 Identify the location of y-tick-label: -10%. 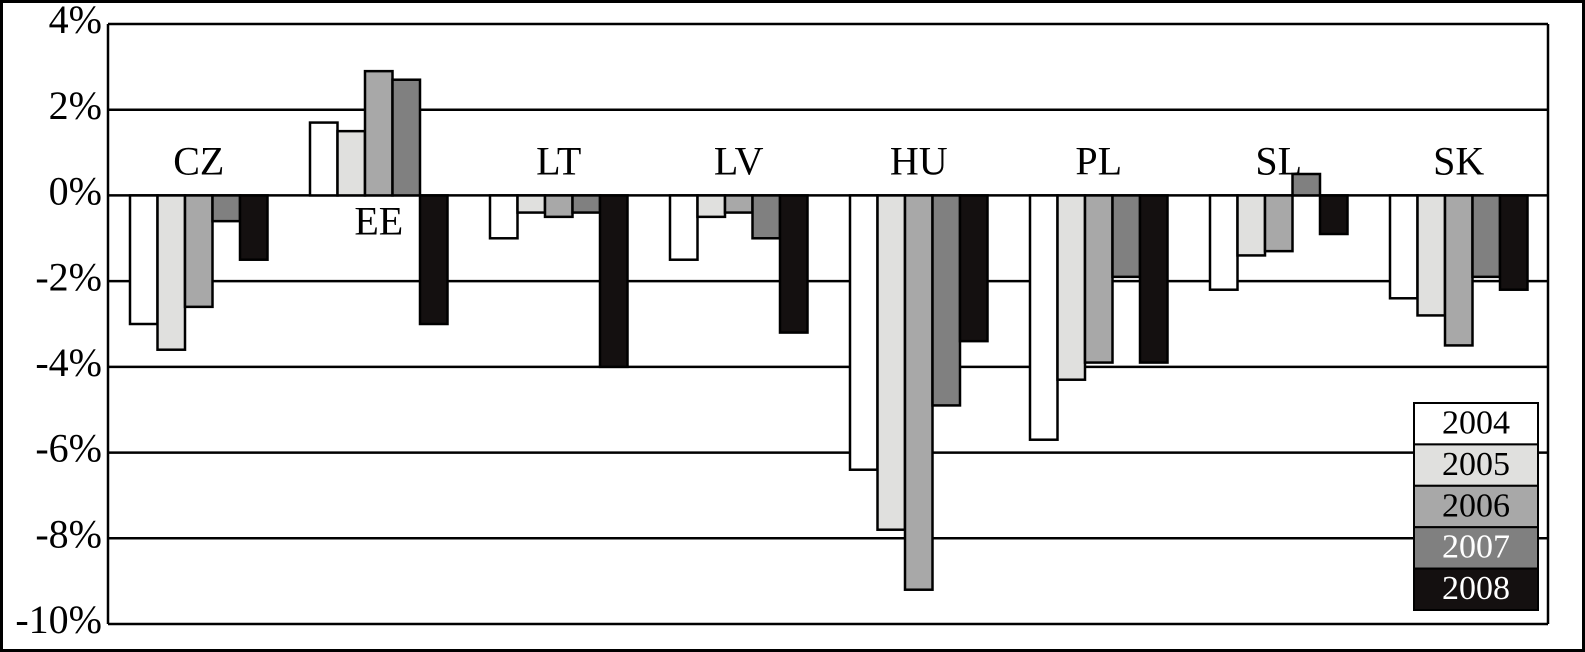
(58, 619).